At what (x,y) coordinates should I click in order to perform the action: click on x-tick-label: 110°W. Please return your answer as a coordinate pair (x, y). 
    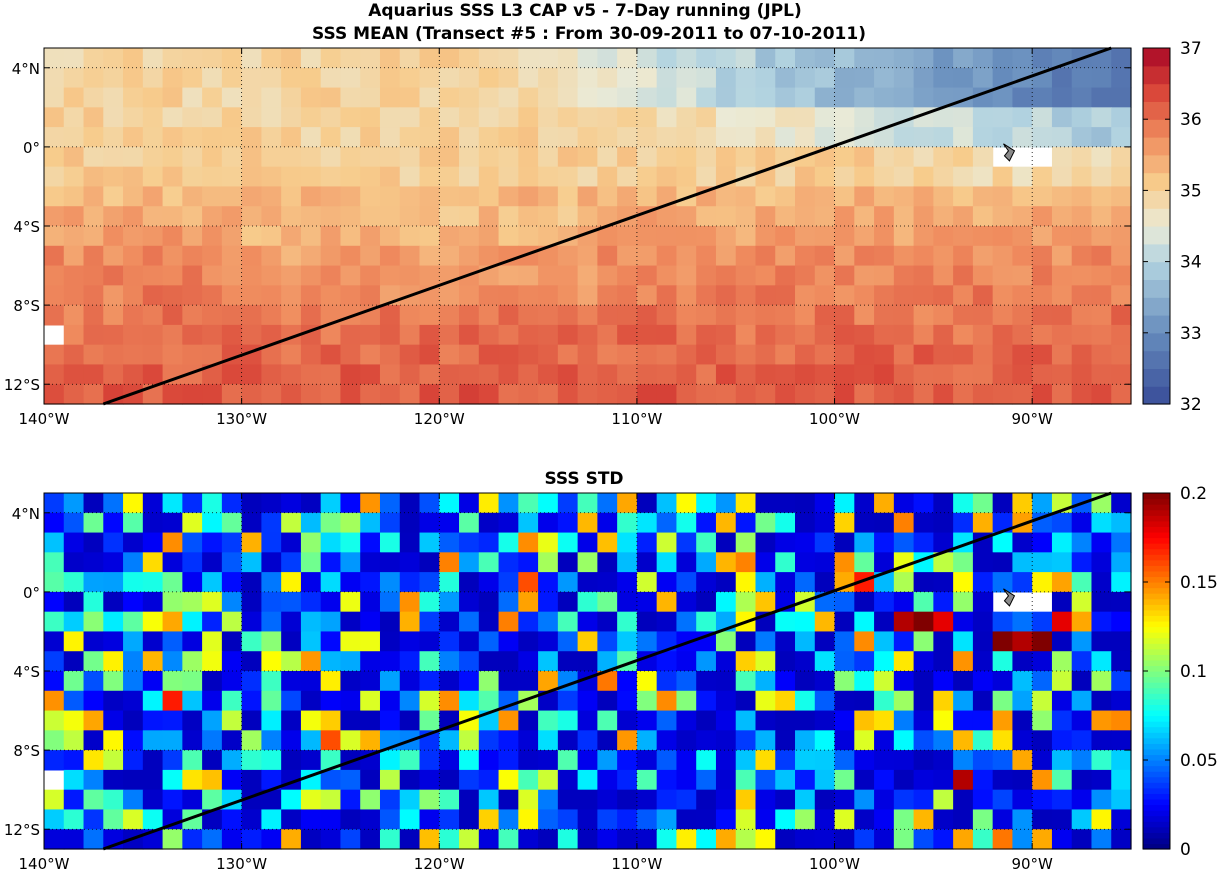
    Looking at the image, I should click on (636, 419).